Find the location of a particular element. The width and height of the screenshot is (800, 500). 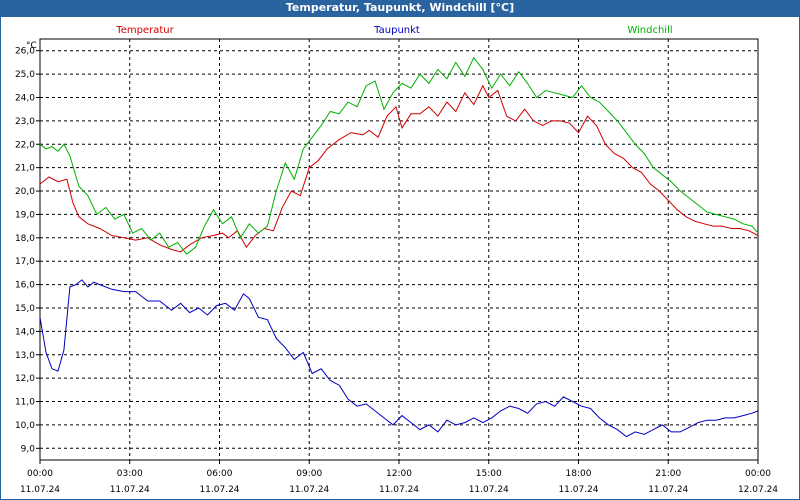

y-tick-label: 20,0 is located at coordinates (25, 192).